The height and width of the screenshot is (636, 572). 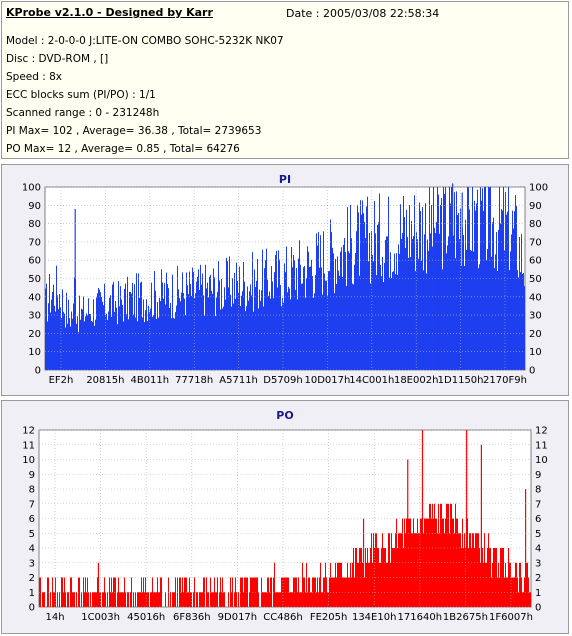 I want to click on app-title: KProbe v2.1.0 - Designed by Karr, so click(x=109, y=12).